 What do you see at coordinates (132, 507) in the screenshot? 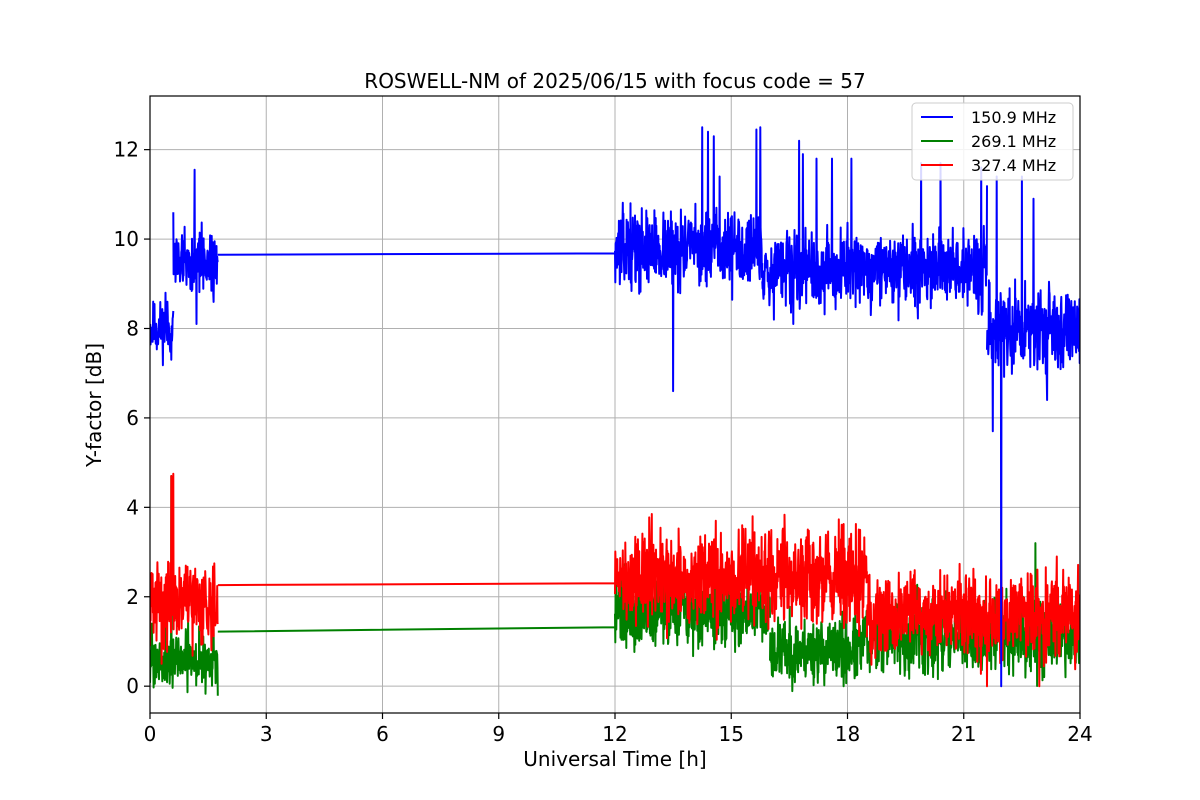
I see `y-tick-label: 4` at bounding box center [132, 507].